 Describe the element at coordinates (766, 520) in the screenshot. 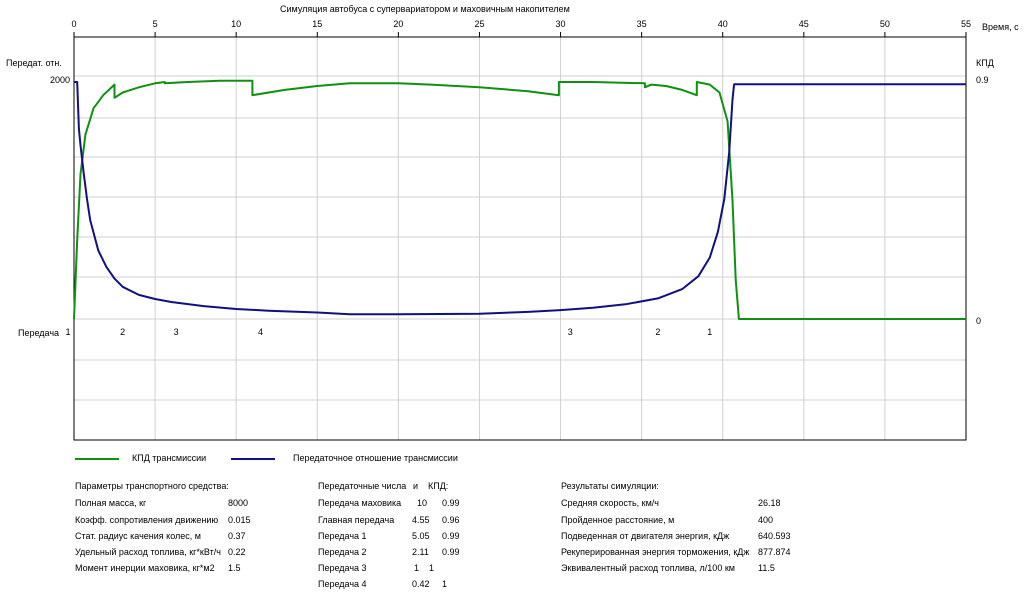

I see `result-value: 400` at that location.